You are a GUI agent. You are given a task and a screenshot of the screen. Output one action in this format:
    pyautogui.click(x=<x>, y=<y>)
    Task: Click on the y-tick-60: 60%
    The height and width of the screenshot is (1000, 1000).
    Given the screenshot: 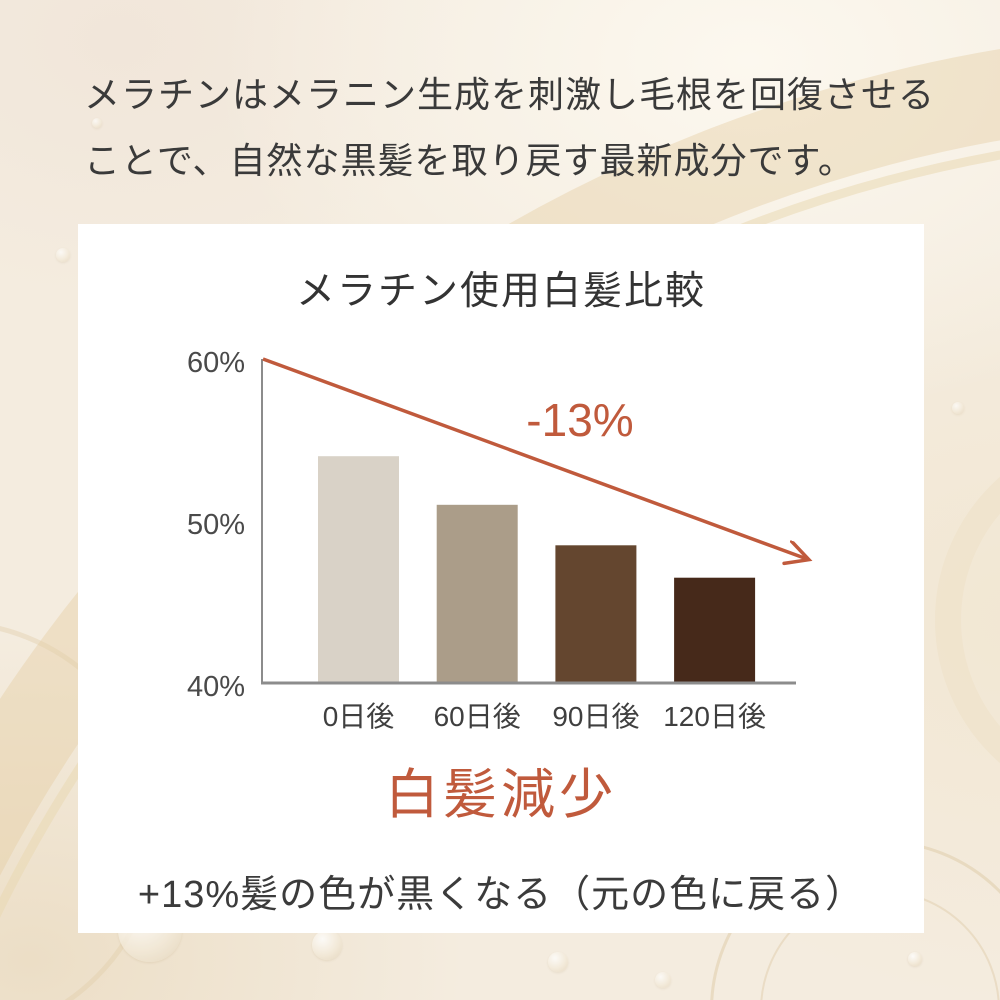 What is the action you would take?
    pyautogui.click(x=216, y=363)
    